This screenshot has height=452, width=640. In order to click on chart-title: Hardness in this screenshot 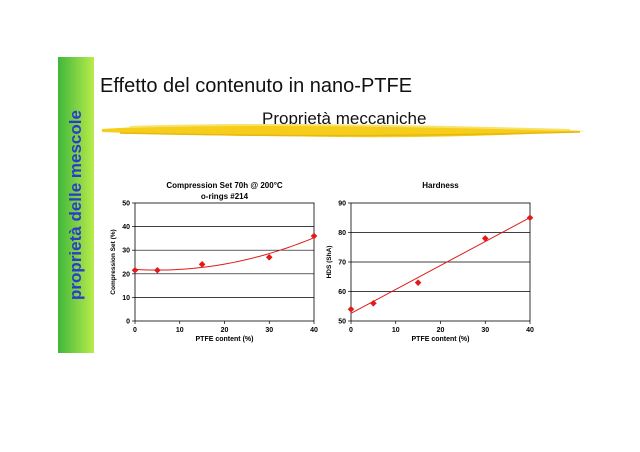, I will do `click(440, 185)`.